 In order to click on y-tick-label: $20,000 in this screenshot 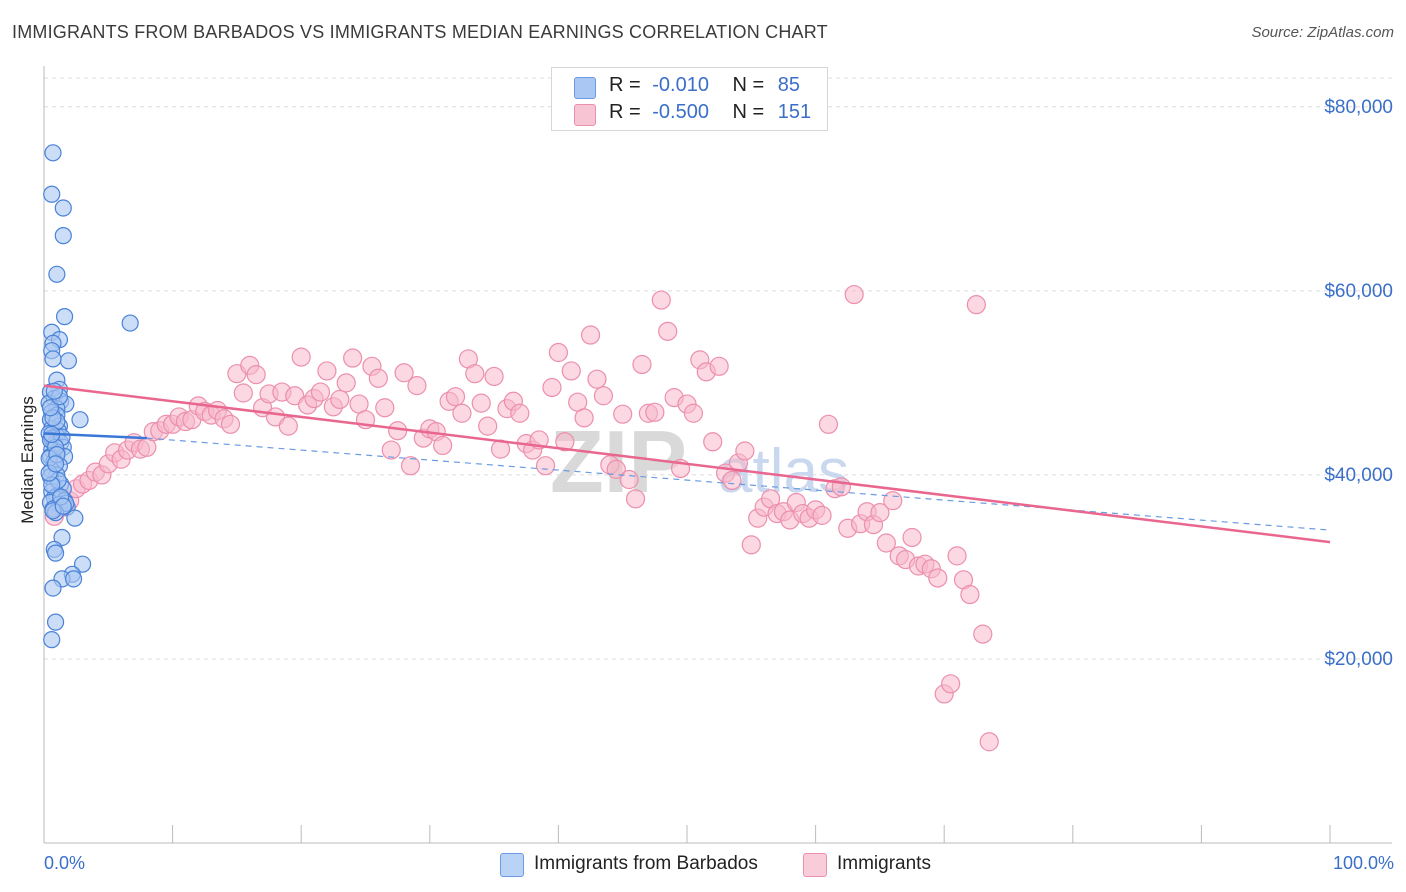, I will do `click(1358, 659)`.